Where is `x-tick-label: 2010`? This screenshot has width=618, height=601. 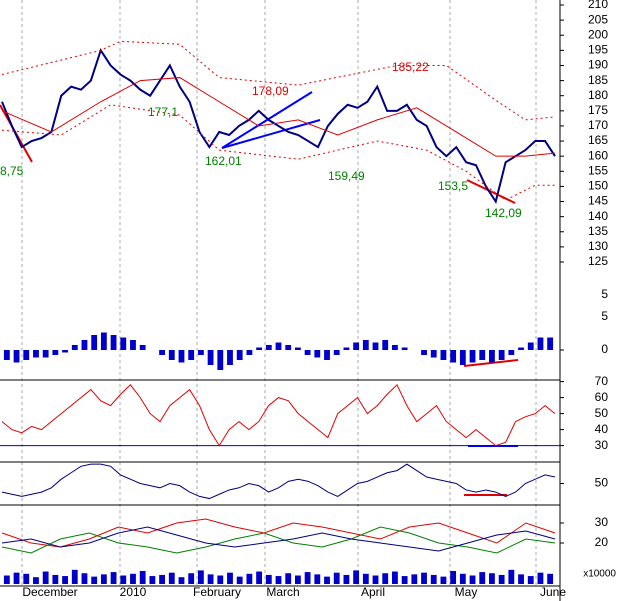 x-tick-label: 2010 is located at coordinates (133, 592).